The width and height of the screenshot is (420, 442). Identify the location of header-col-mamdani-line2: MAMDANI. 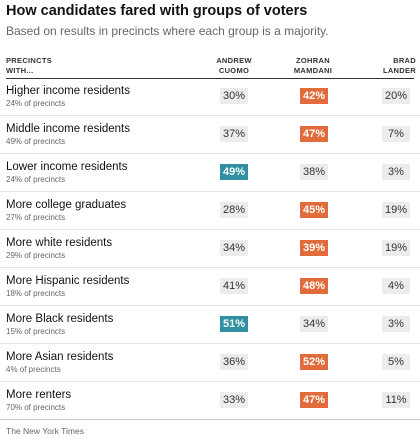
(313, 70).